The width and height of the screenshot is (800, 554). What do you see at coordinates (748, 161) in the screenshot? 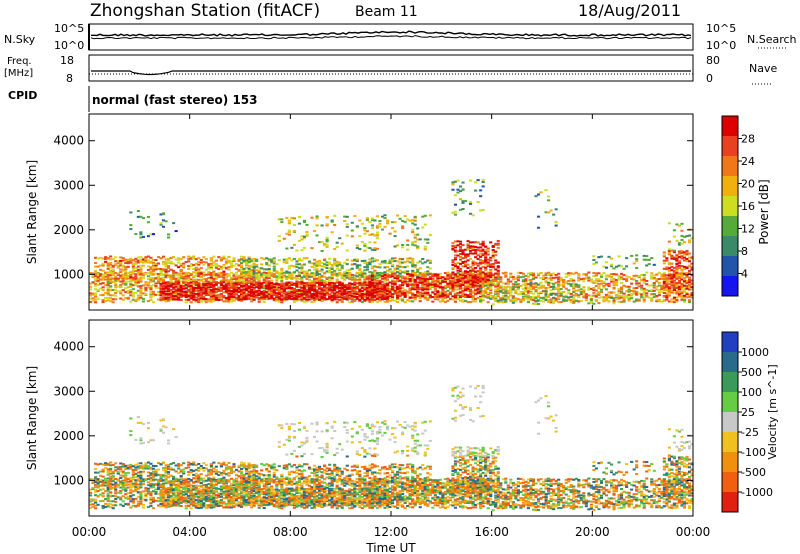
I see `colorbar-tick-label: 24` at bounding box center [748, 161].